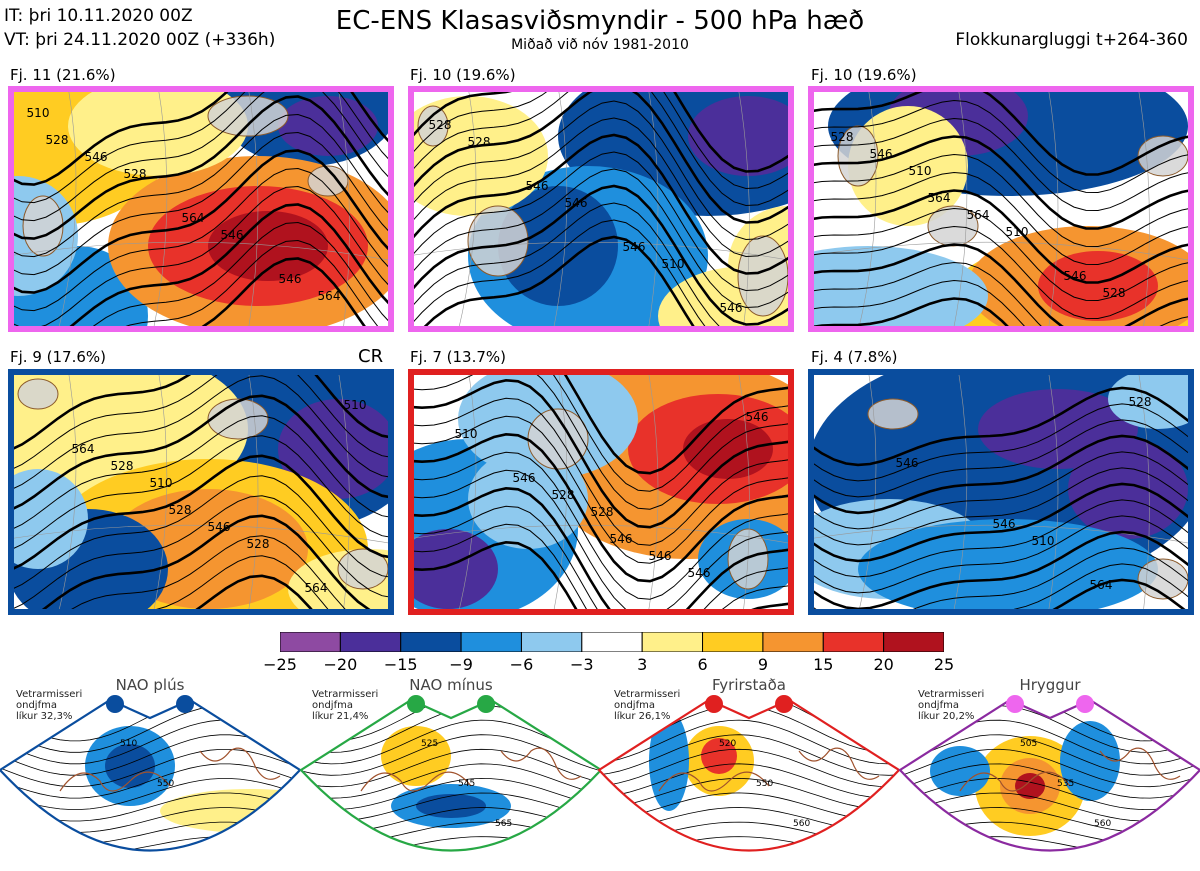 Image resolution: width=1200 pixels, height=871 pixels. What do you see at coordinates (854, 357) in the screenshot?
I see `panel-label: Fj. 4 (7.8%)` at bounding box center [854, 357].